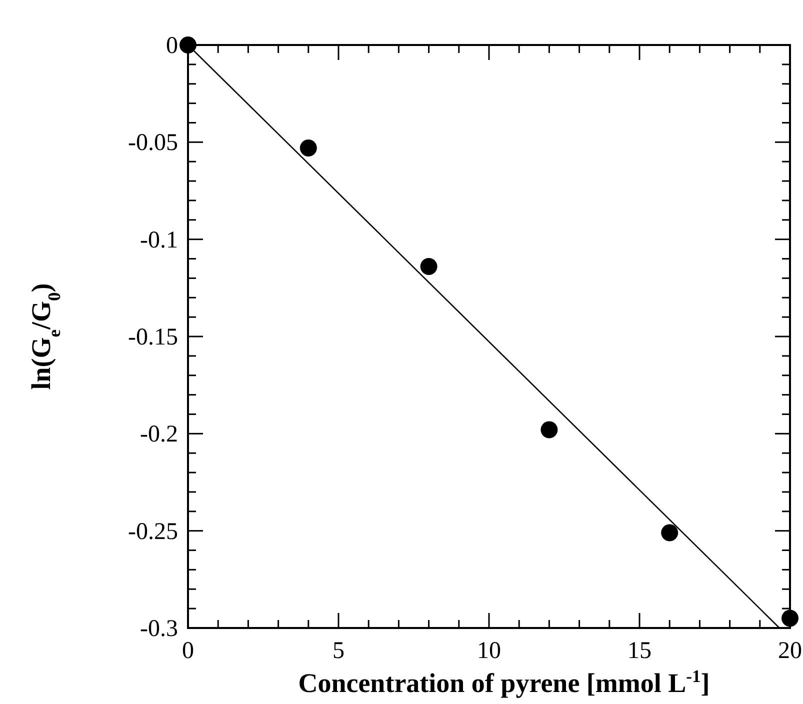  Describe the element at coordinates (338, 651) in the screenshot. I see `x-tick-label: 5` at that location.